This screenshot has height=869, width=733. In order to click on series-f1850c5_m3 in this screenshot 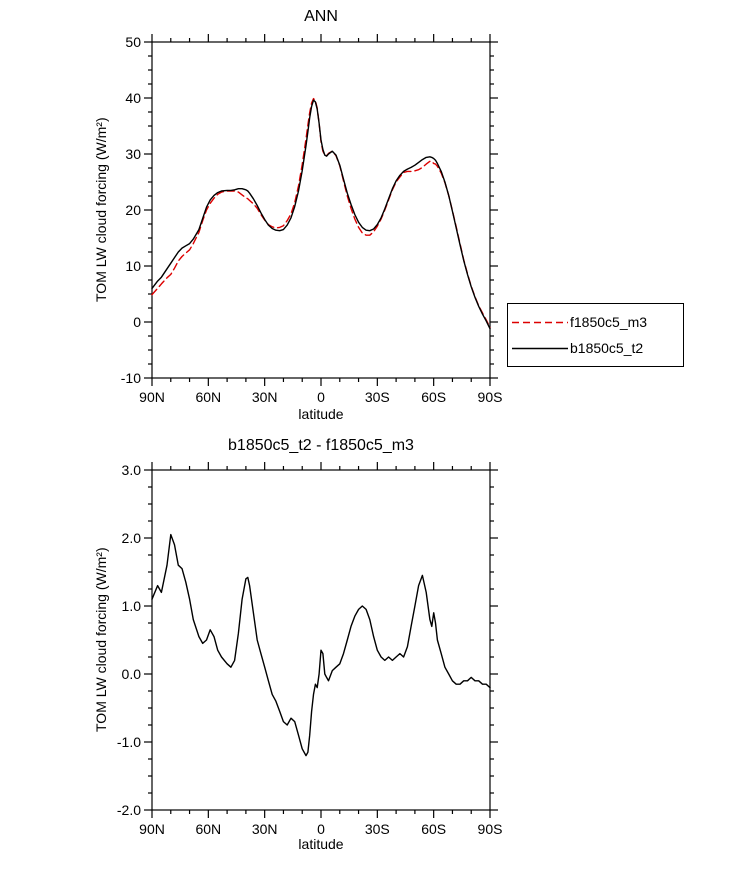, I will do `click(321, 213)`.